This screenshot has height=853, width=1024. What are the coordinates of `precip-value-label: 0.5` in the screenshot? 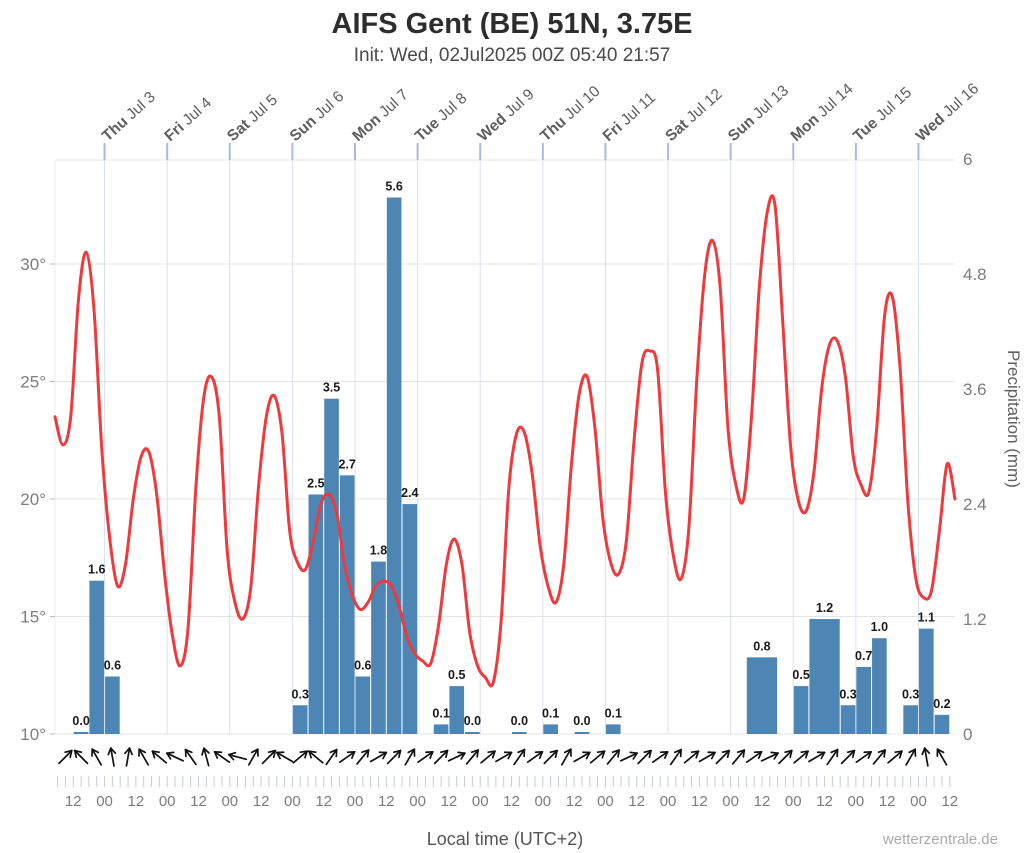 It's located at (800, 675).